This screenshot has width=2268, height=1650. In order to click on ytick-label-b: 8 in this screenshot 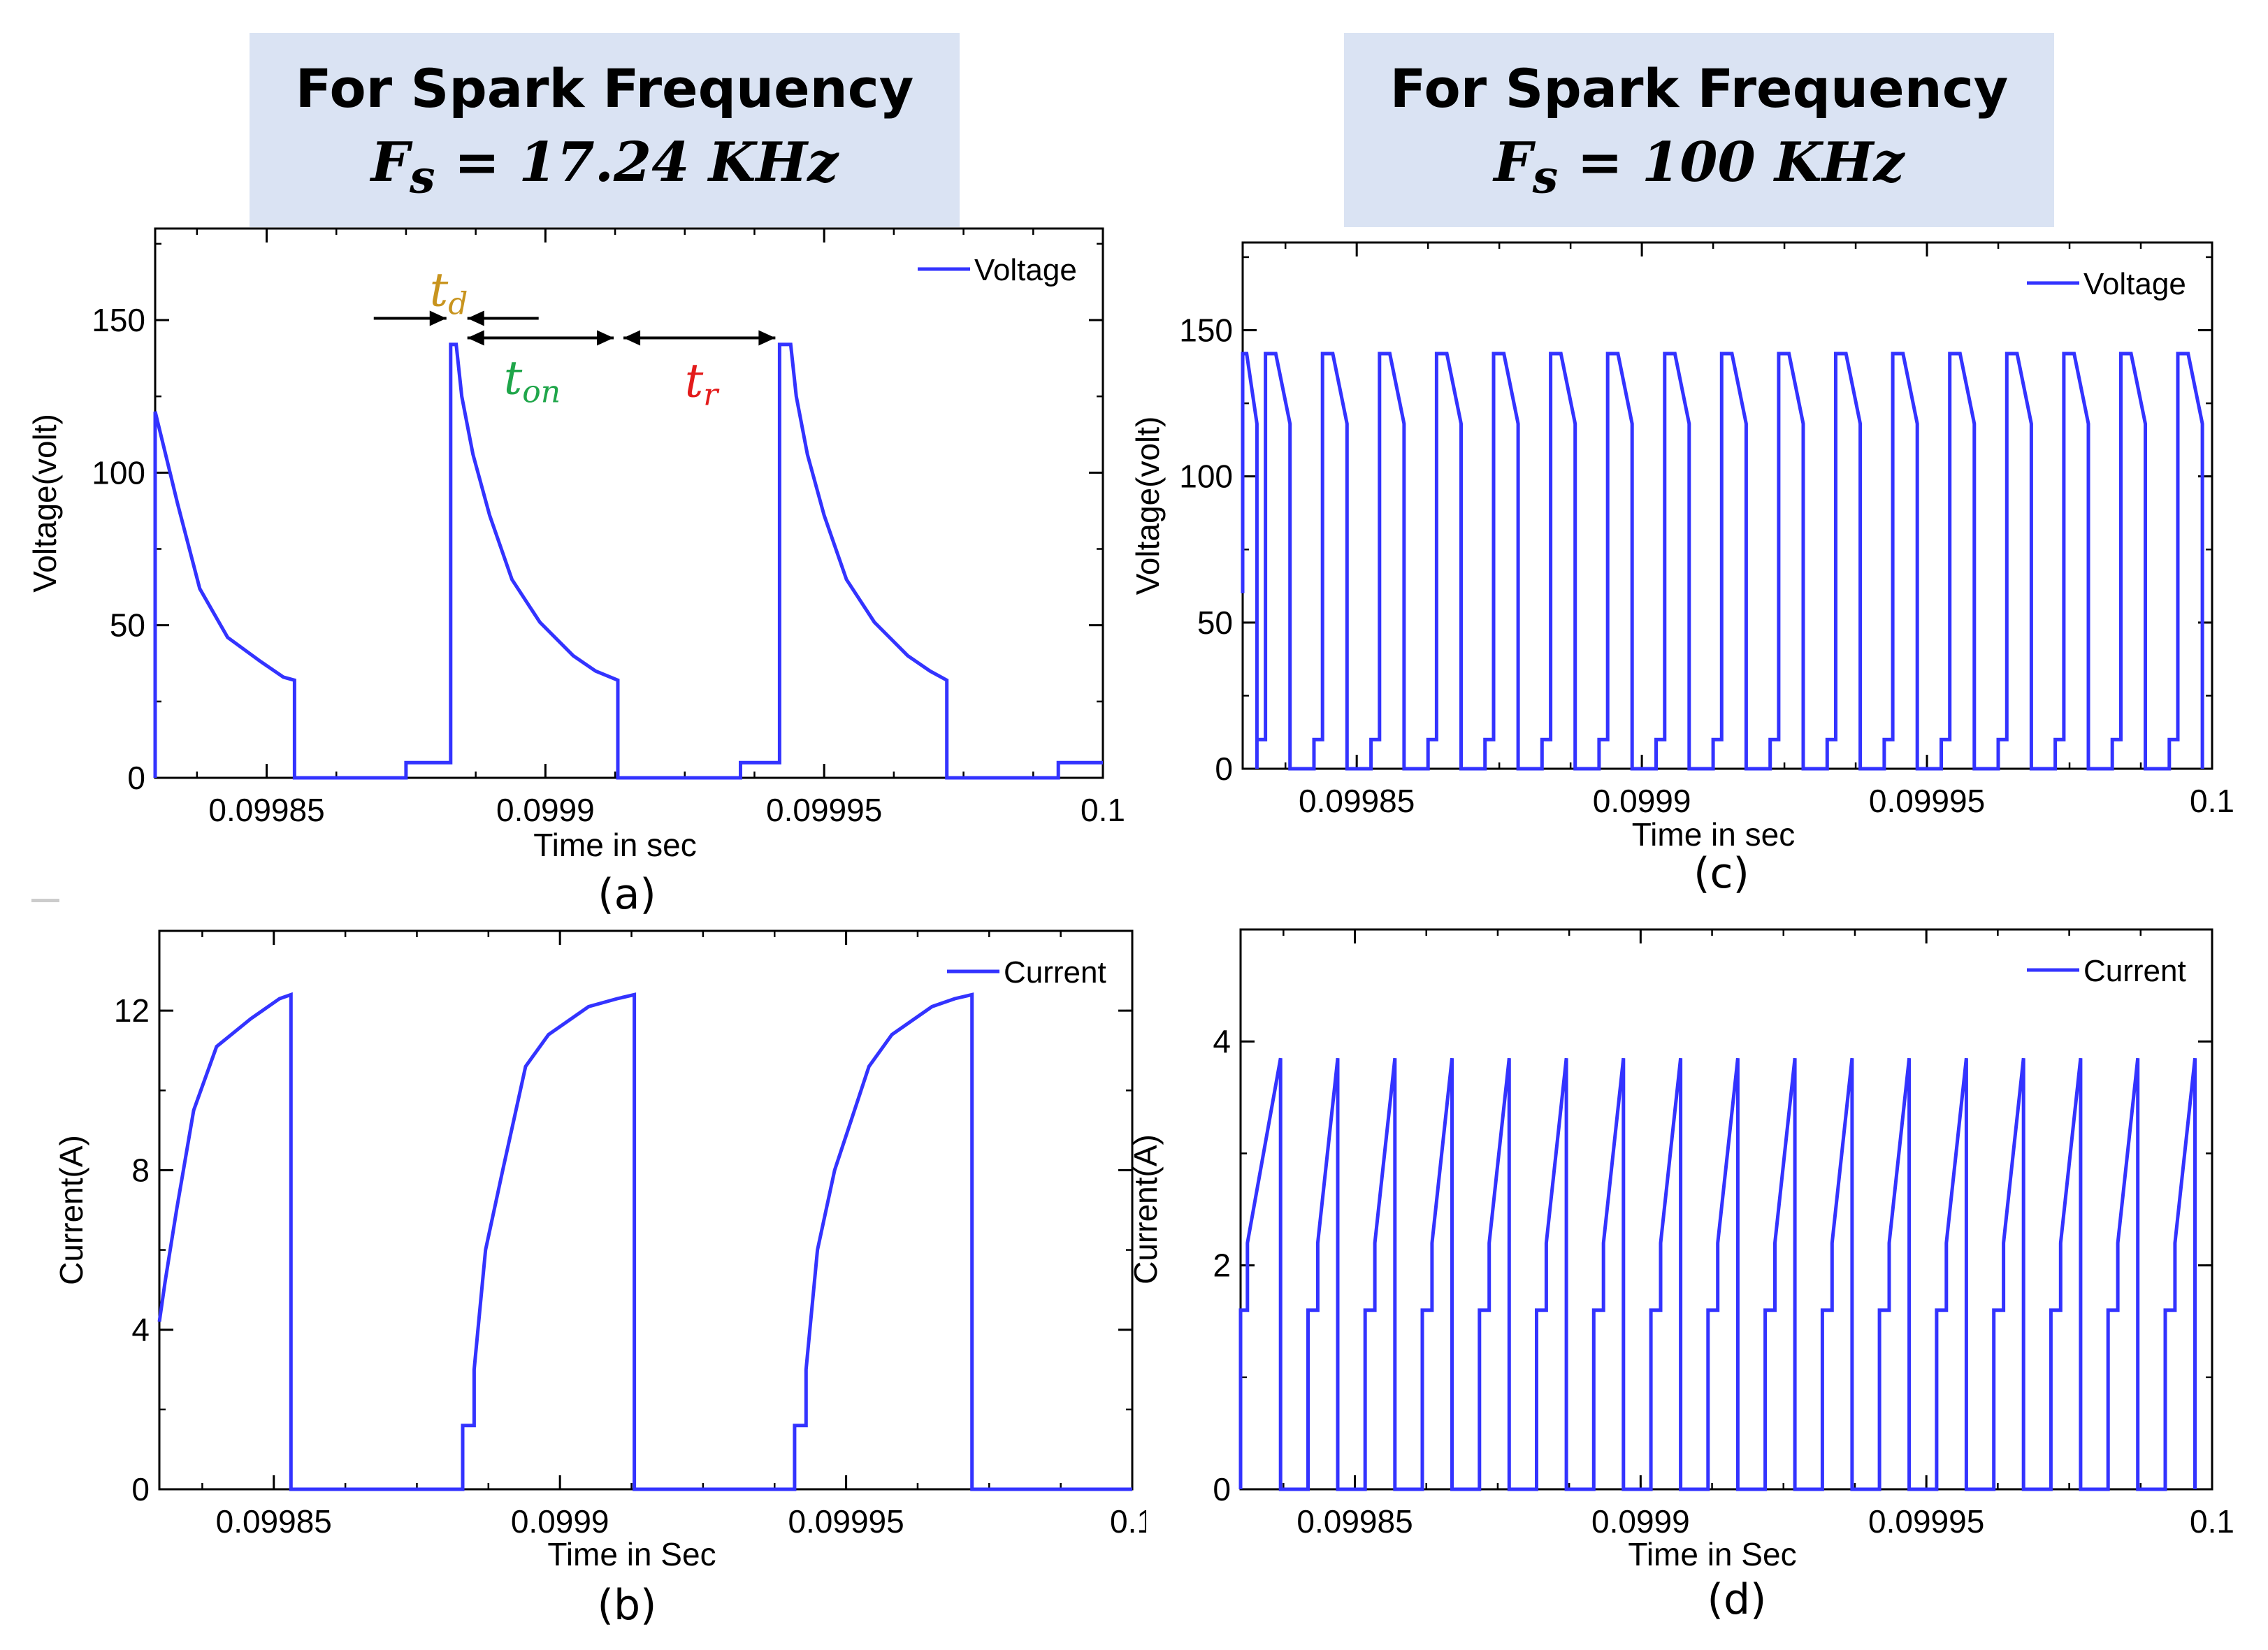, I will do `click(140, 1170)`.